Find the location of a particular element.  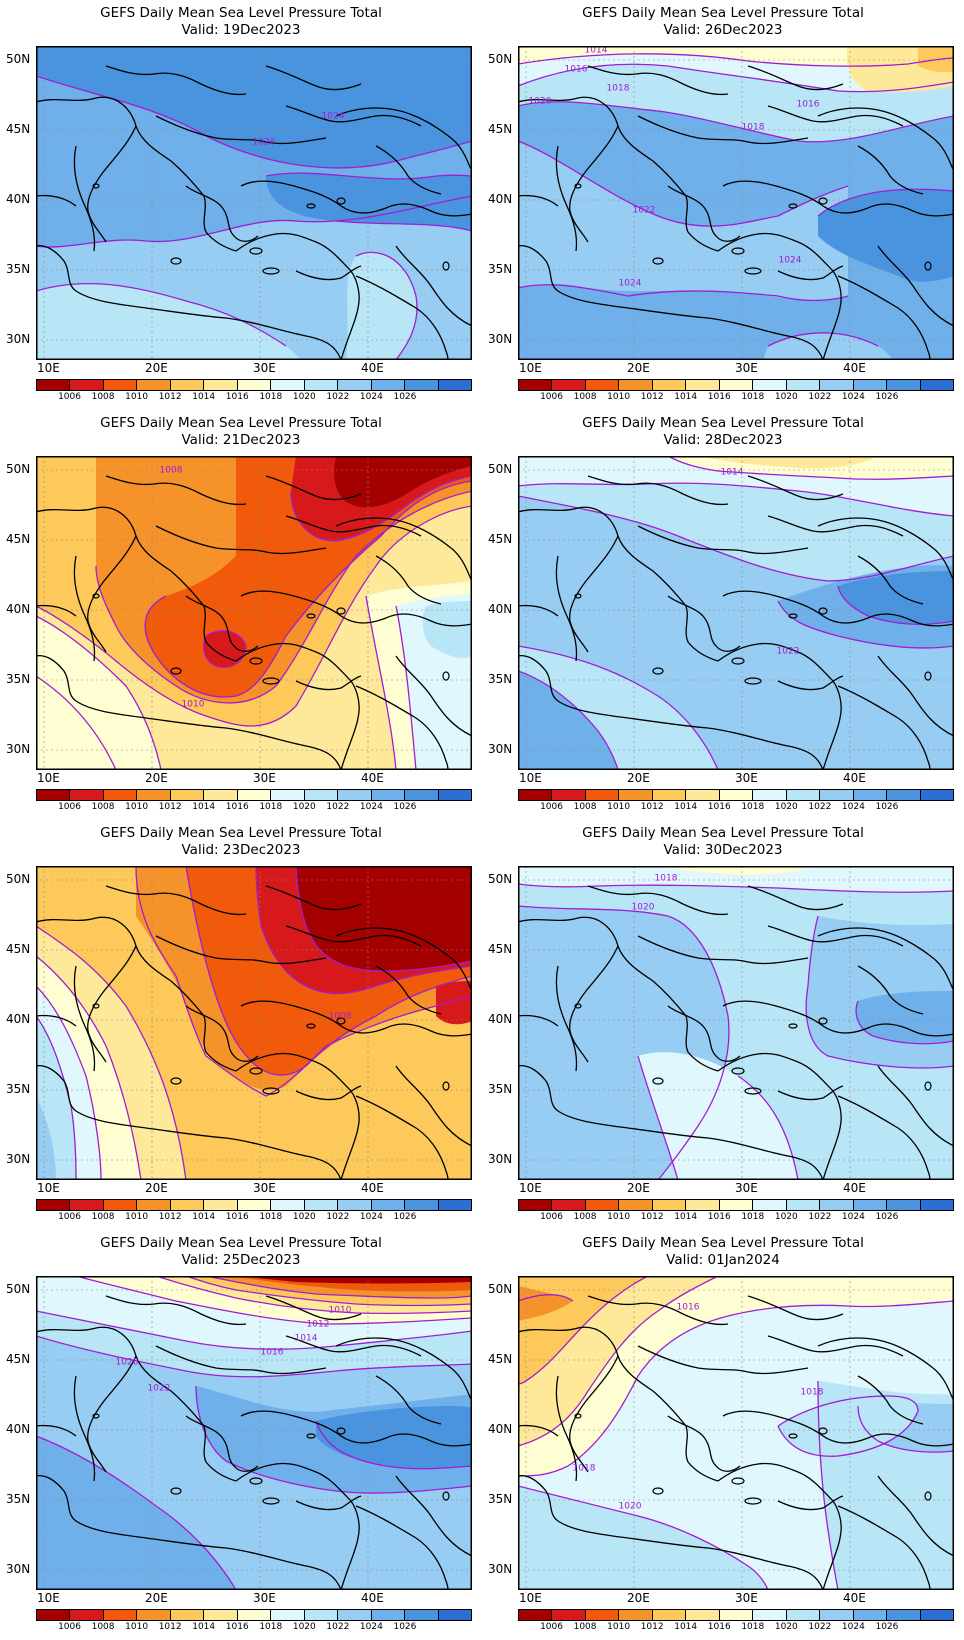

isobar-label: 1022 is located at coordinates (788, 652).